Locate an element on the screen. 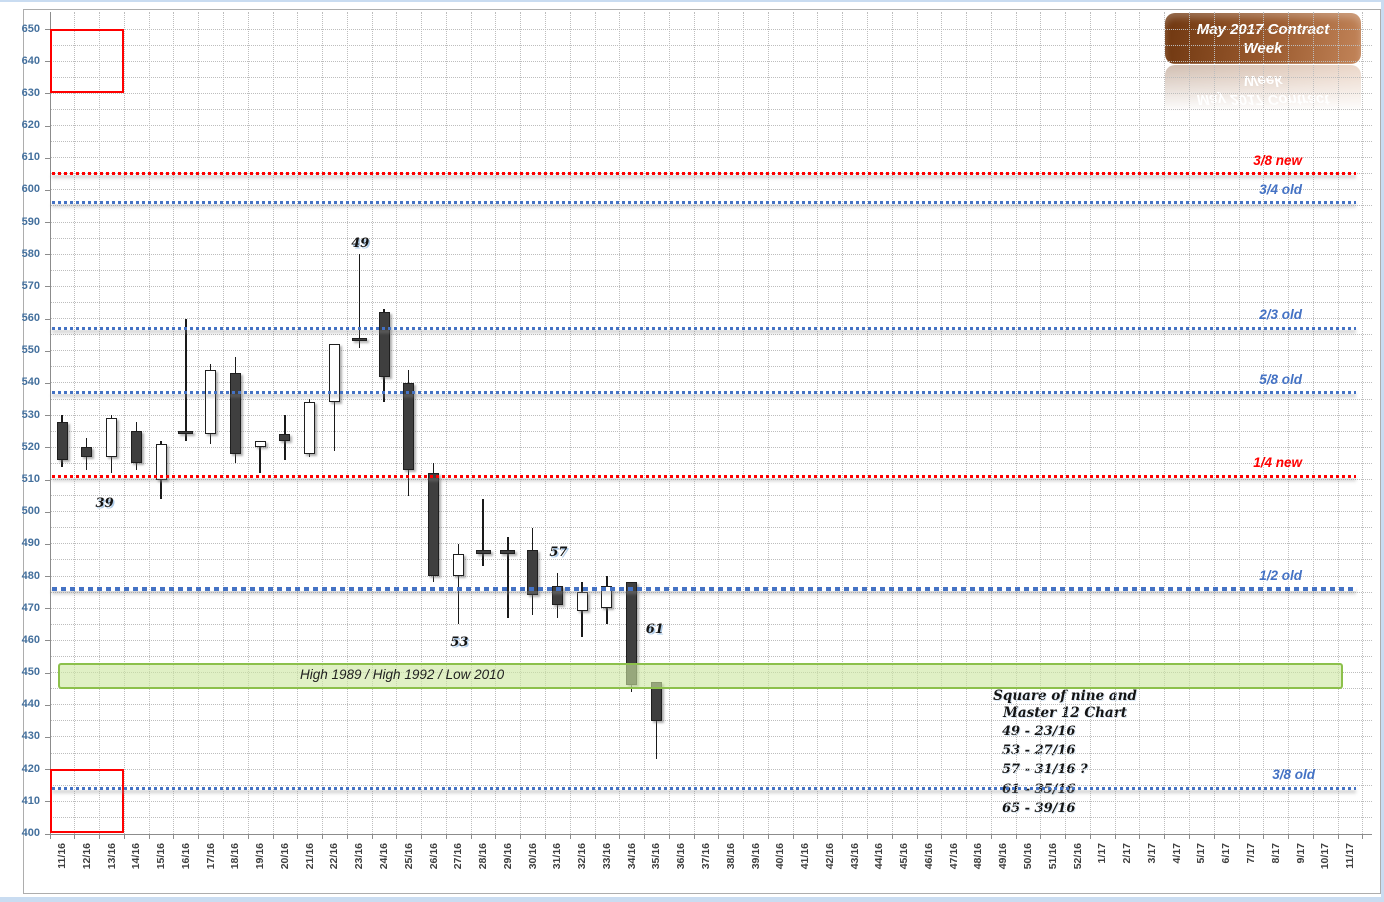  x-axis-label: 7/17 is located at coordinates (1250, 853).